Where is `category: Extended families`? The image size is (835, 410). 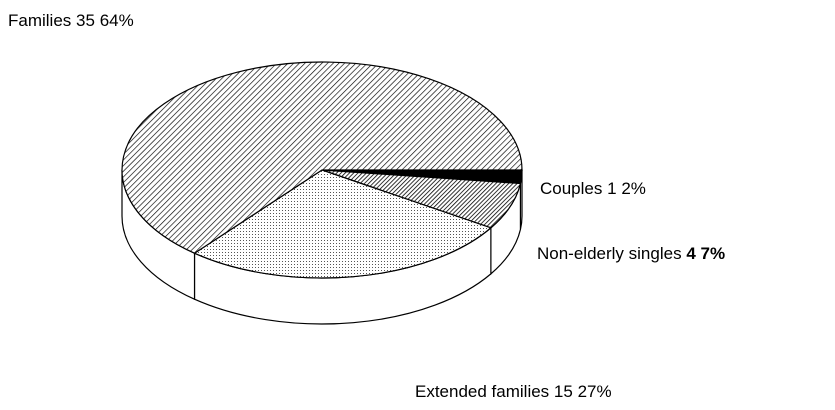
category: Extended families is located at coordinates (482, 391).